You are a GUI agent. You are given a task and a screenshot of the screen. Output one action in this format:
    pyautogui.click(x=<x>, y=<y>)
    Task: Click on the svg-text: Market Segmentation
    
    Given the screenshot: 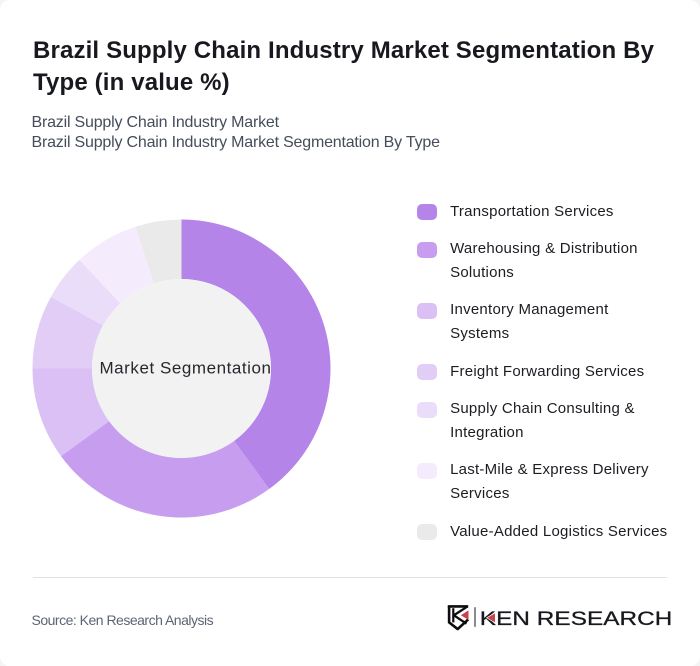 What is the action you would take?
    pyautogui.click(x=185, y=367)
    